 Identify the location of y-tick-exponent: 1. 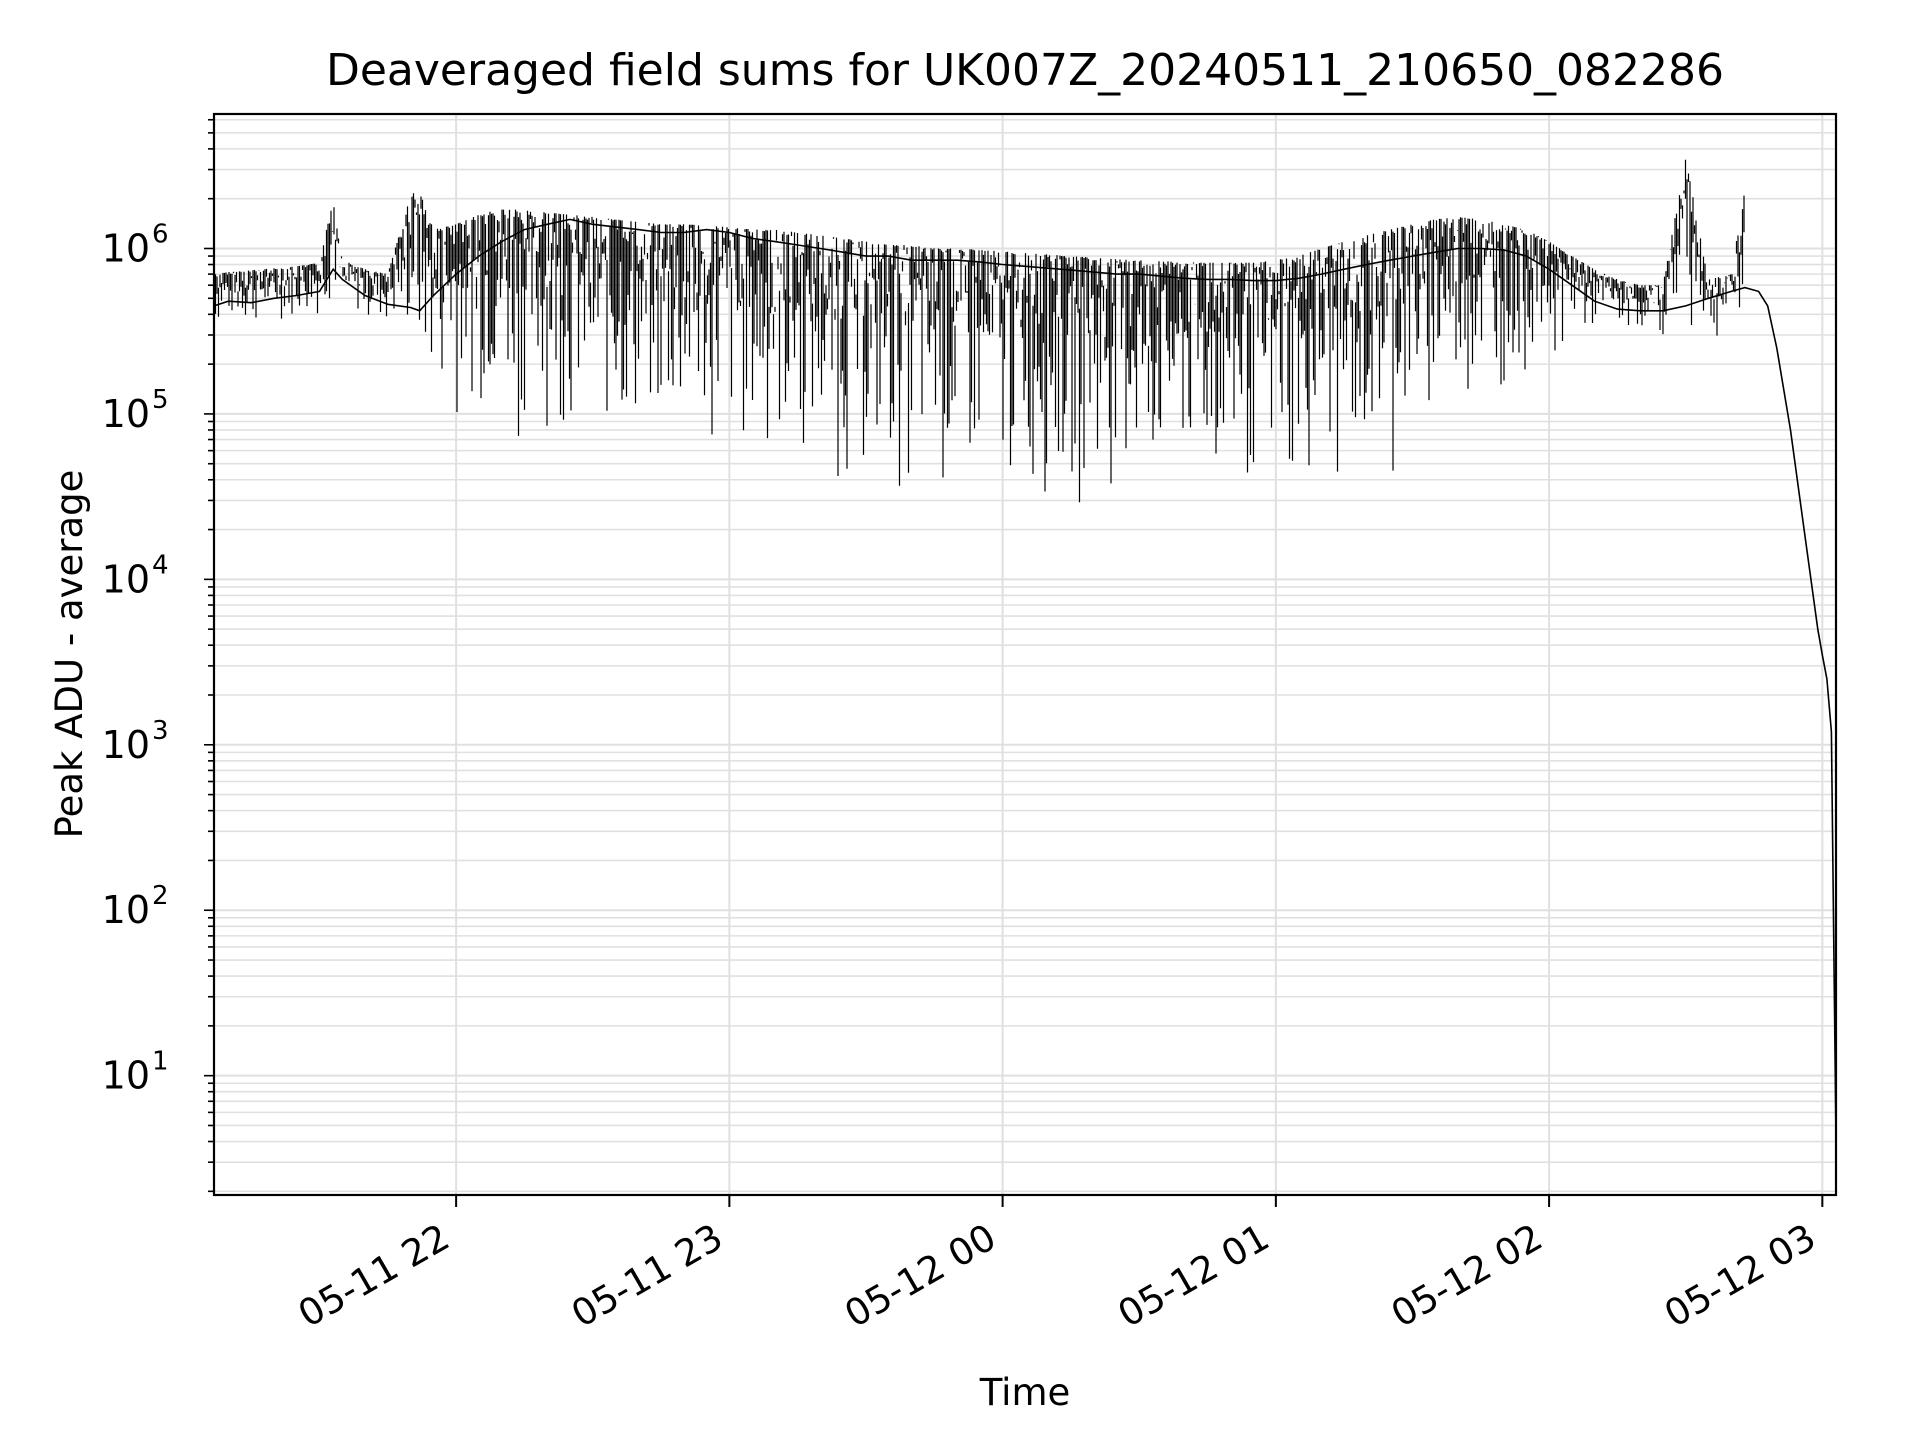
(160, 1062).